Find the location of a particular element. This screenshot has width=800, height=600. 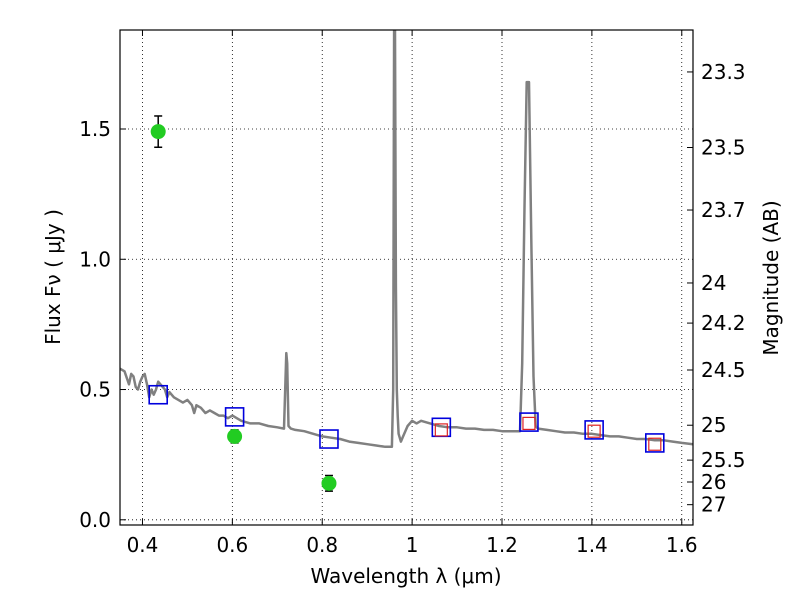

y-tick-label: 1.0 is located at coordinates (95, 259).